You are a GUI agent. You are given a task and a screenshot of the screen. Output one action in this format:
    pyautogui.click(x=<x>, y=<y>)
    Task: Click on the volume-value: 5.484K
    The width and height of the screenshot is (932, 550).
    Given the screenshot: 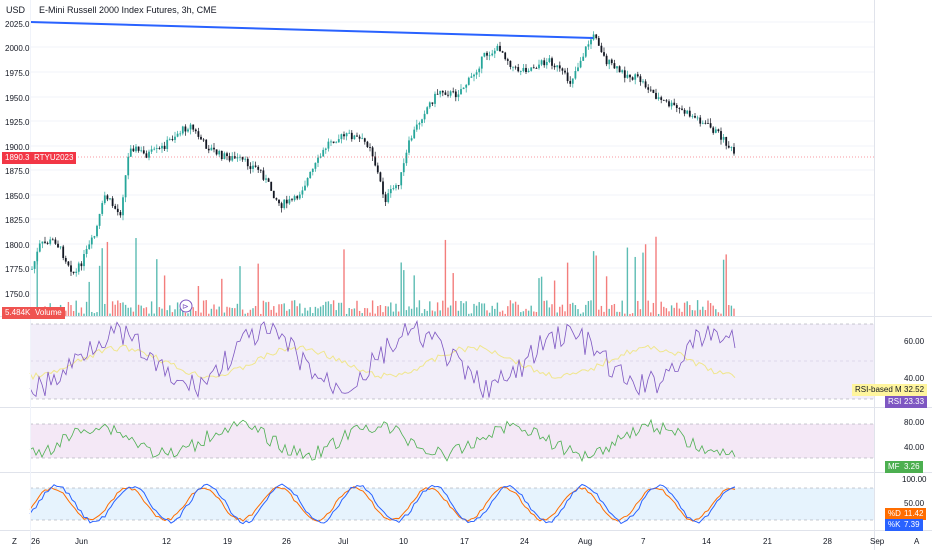 What is the action you would take?
    pyautogui.click(x=18, y=313)
    